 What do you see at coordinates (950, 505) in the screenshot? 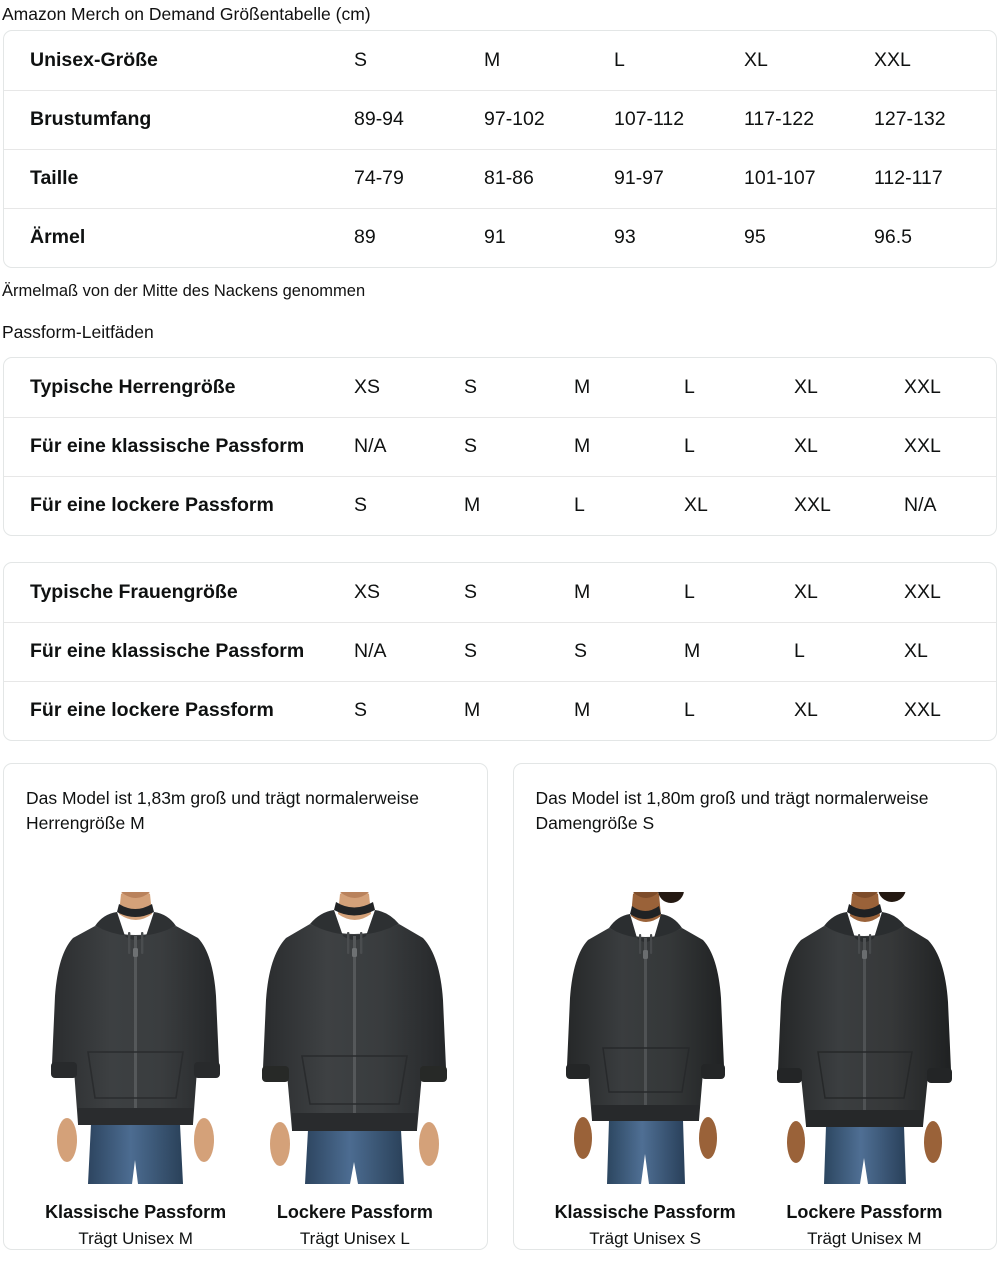
I see `mens-relaxed-5: N/A` at bounding box center [950, 505].